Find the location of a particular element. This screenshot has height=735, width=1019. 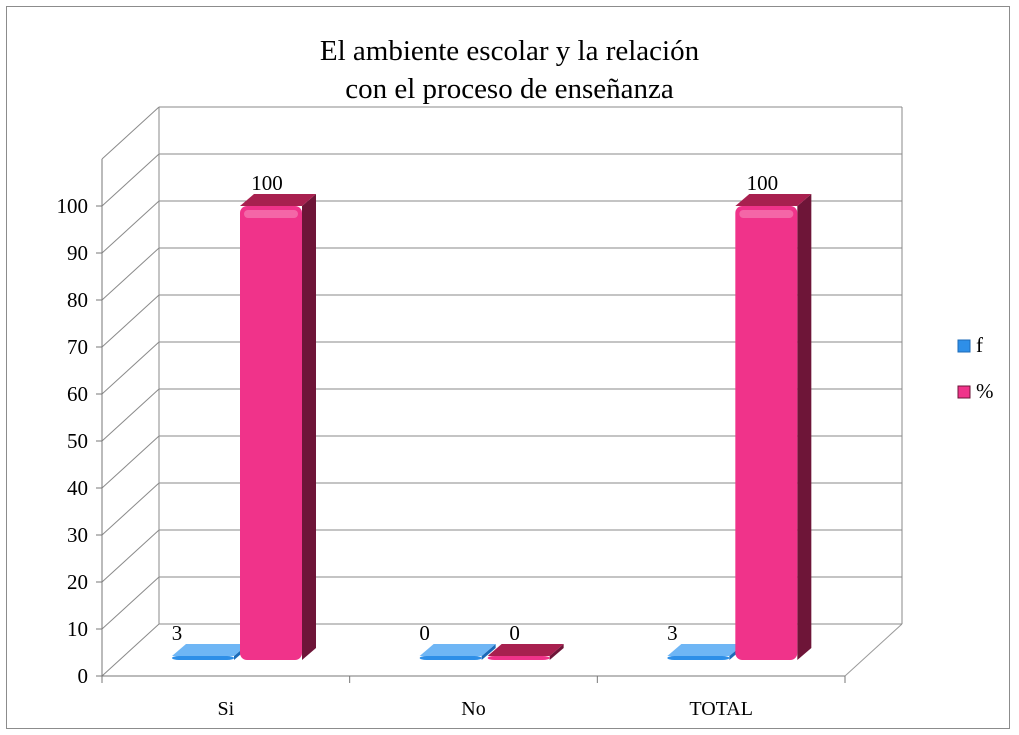

y-tick-label: 30 is located at coordinates (77, 535).